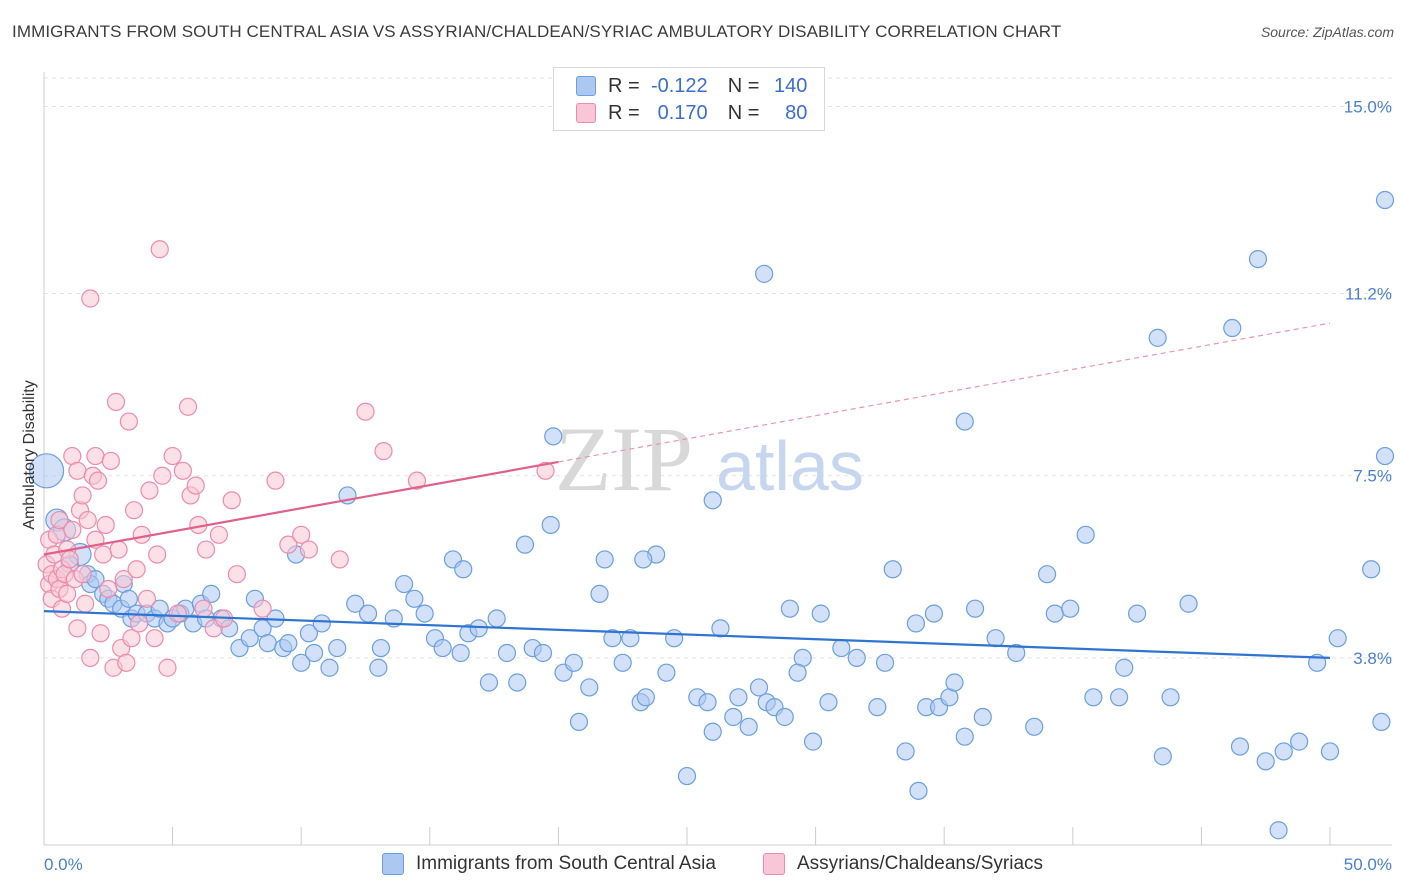 This screenshot has height=892, width=1406. I want to click on legend-row-blue: R = -0.122 N = 140, so click(691, 86).